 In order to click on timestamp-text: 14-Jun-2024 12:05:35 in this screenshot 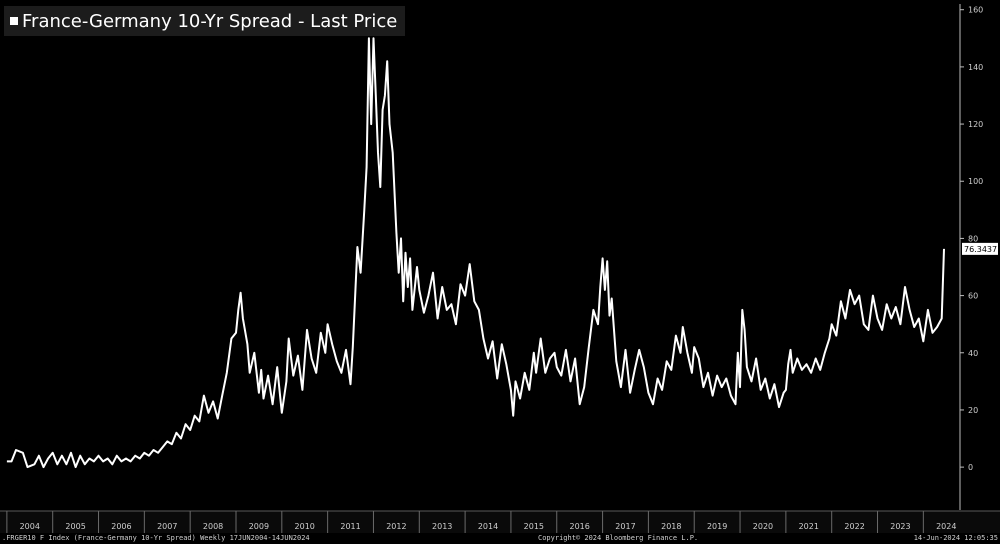, I will do `click(955, 538)`.